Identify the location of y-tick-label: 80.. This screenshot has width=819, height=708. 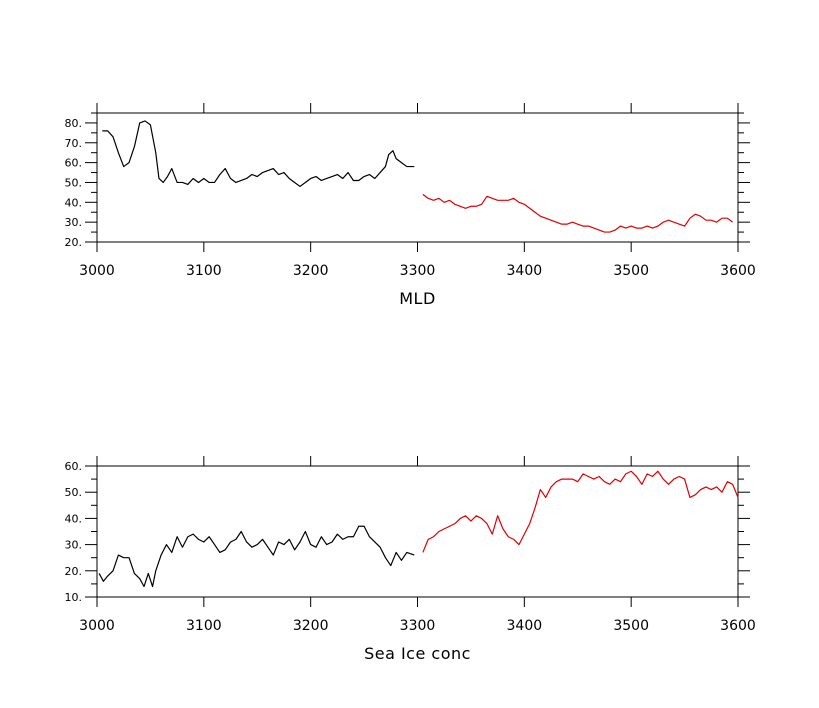
(74, 123).